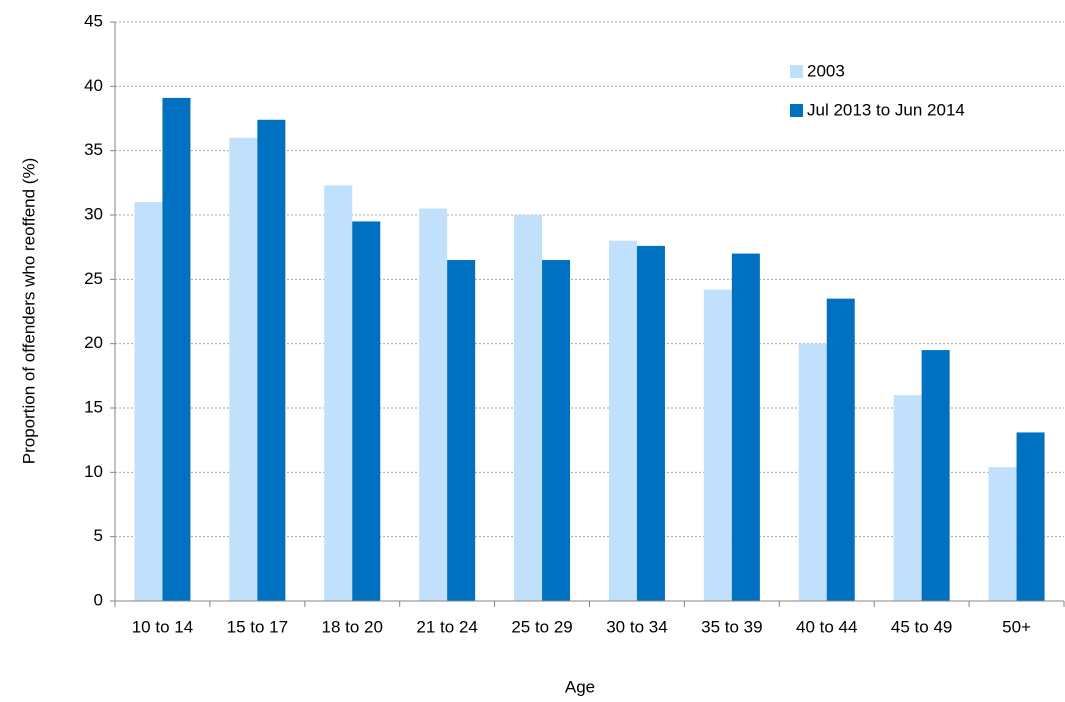  I want to click on y-tick-label: 25, so click(93, 278).